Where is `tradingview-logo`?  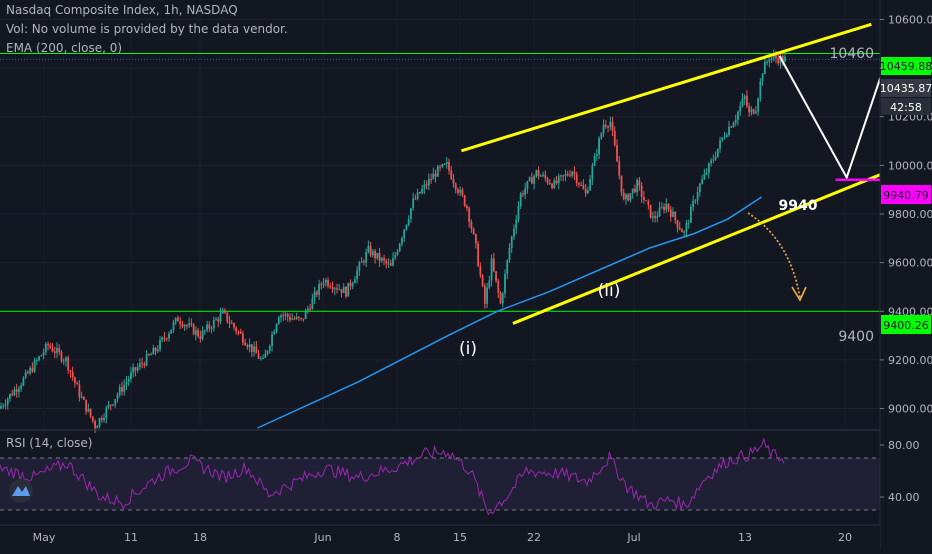 tradingview-logo is located at coordinates (21, 491).